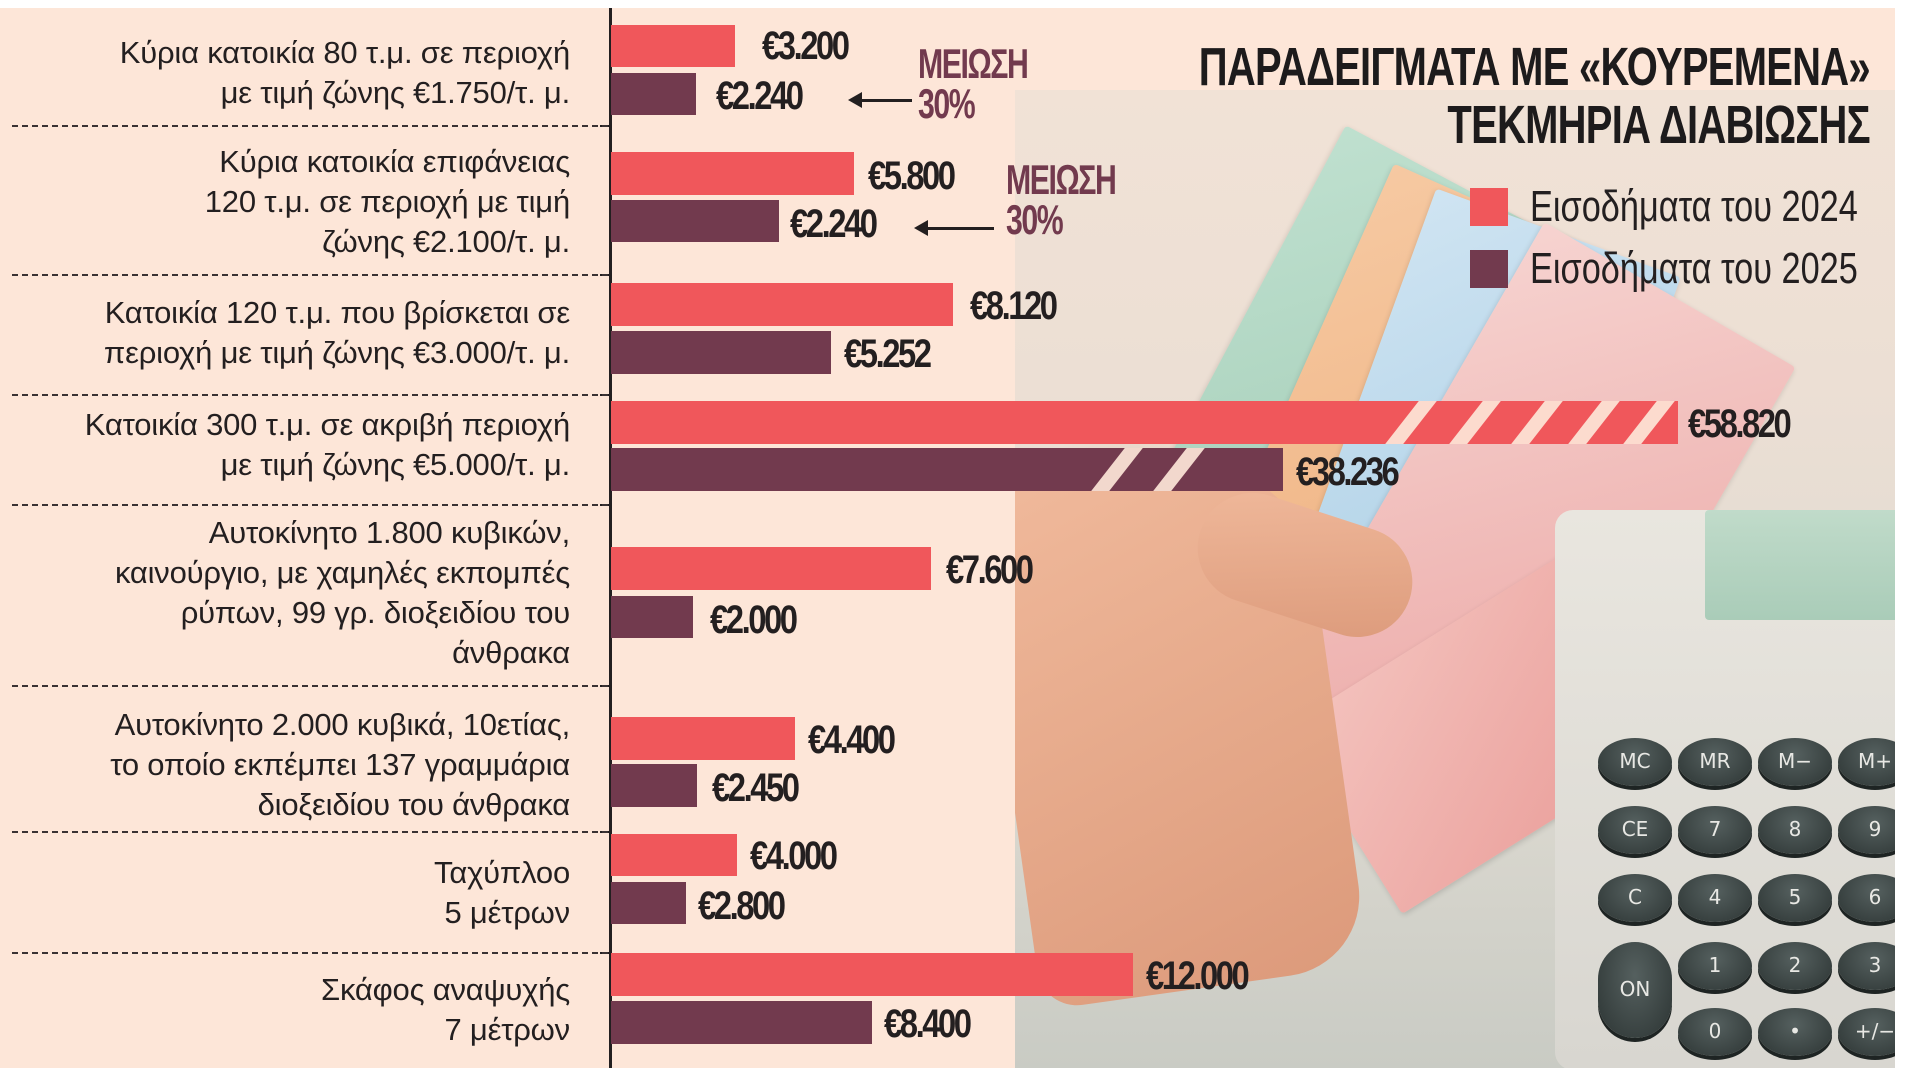 The width and height of the screenshot is (1920, 1081). What do you see at coordinates (507, 912) in the screenshot?
I see `row-label-line: 5 μέτρων` at bounding box center [507, 912].